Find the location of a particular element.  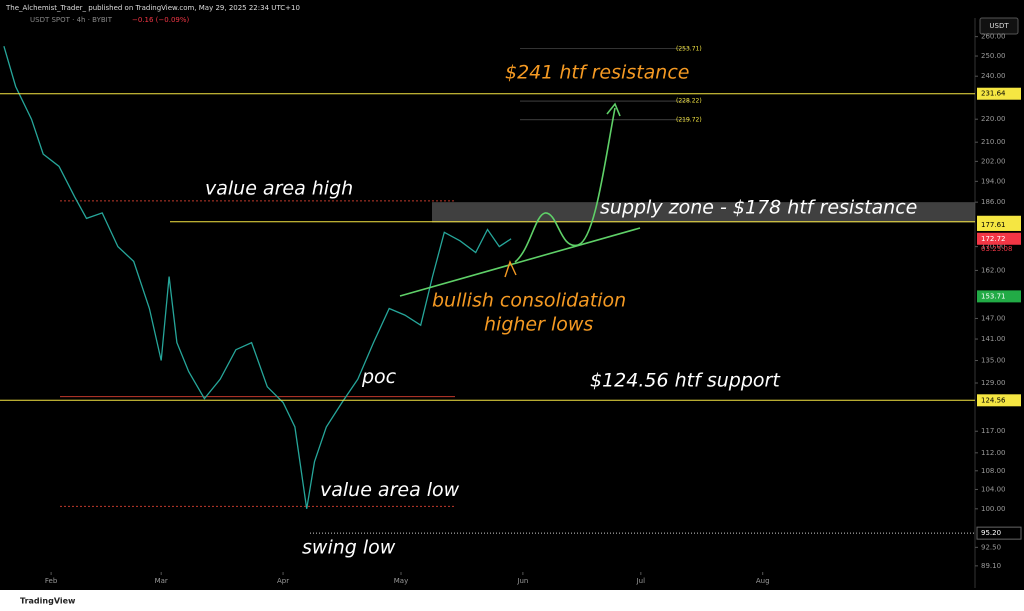

currency-box is located at coordinates (999, 26).